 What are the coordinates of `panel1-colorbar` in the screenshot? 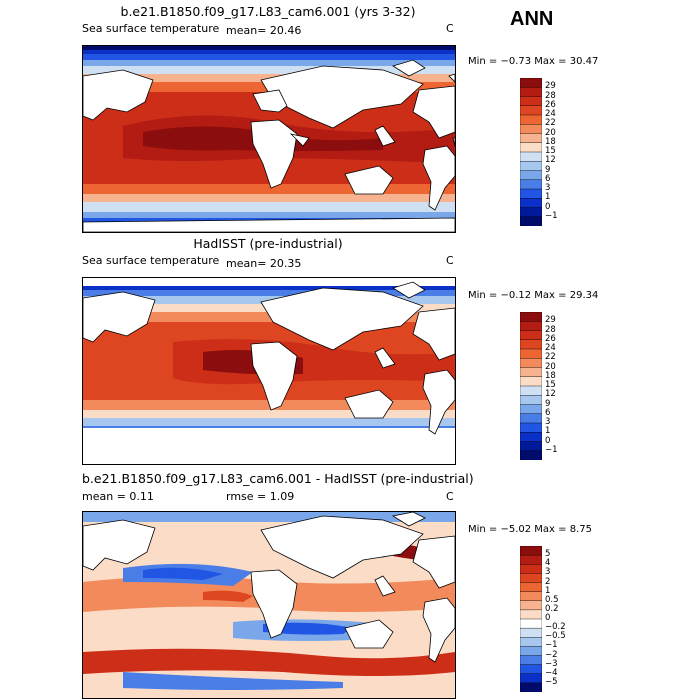 It's located at (531, 152).